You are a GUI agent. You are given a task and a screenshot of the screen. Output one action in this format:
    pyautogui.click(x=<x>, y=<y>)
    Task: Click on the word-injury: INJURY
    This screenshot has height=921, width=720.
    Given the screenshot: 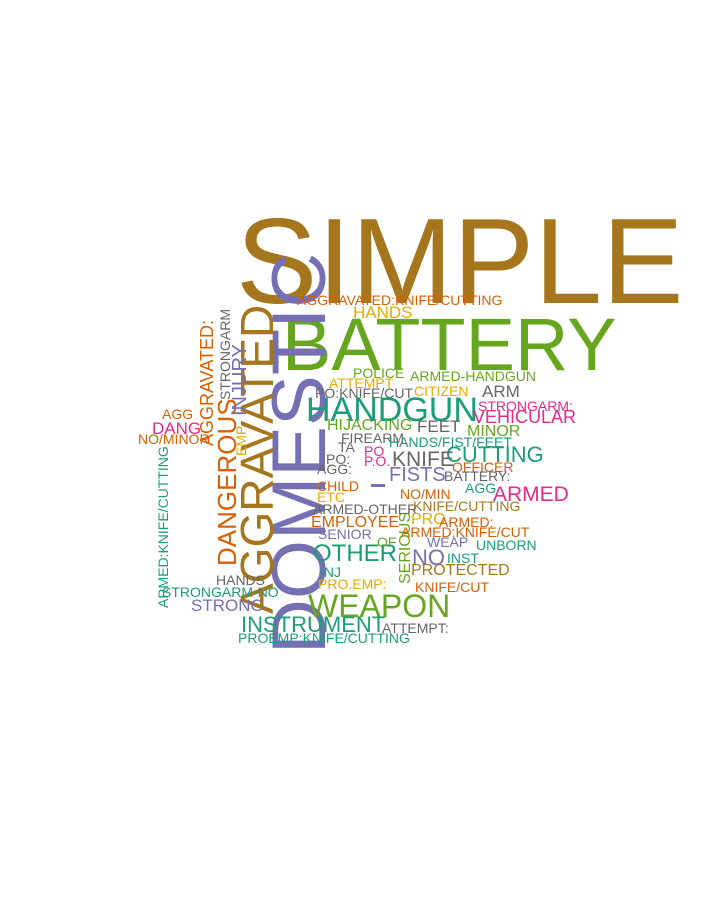 What is the action you would take?
    pyautogui.click(x=240, y=380)
    